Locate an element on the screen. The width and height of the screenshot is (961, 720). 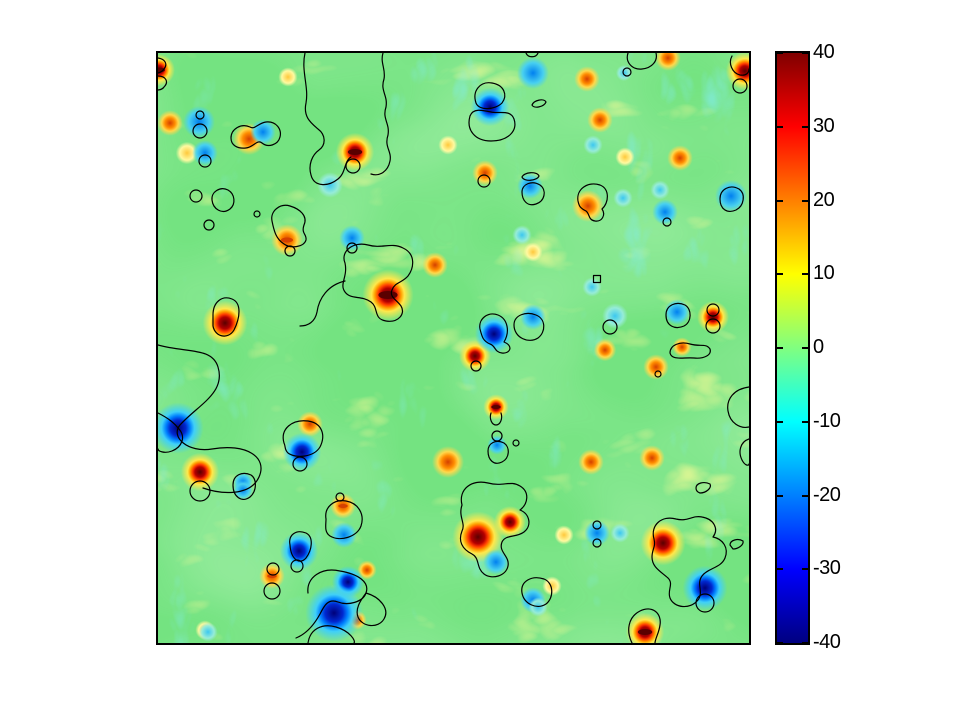
colorbar is located at coordinates (792, 348).